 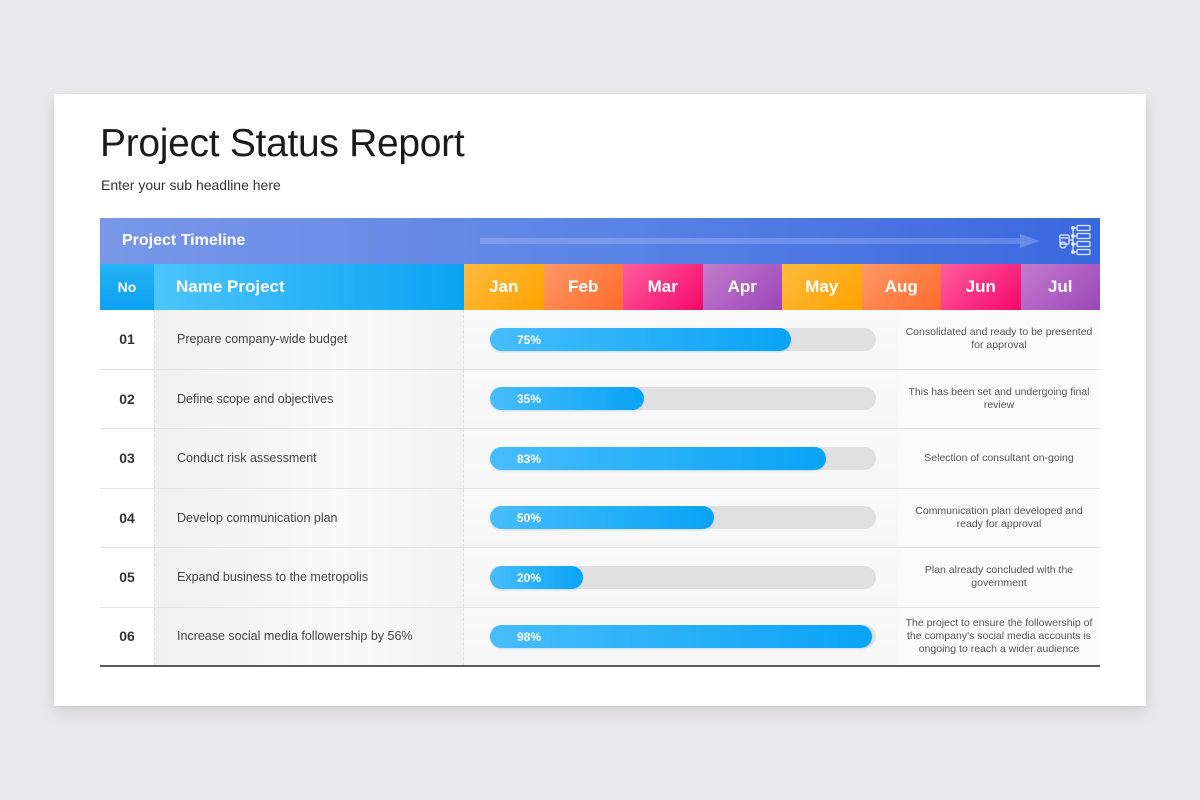 What do you see at coordinates (309, 577) in the screenshot?
I see `project-name: Expand business to the metropolis` at bounding box center [309, 577].